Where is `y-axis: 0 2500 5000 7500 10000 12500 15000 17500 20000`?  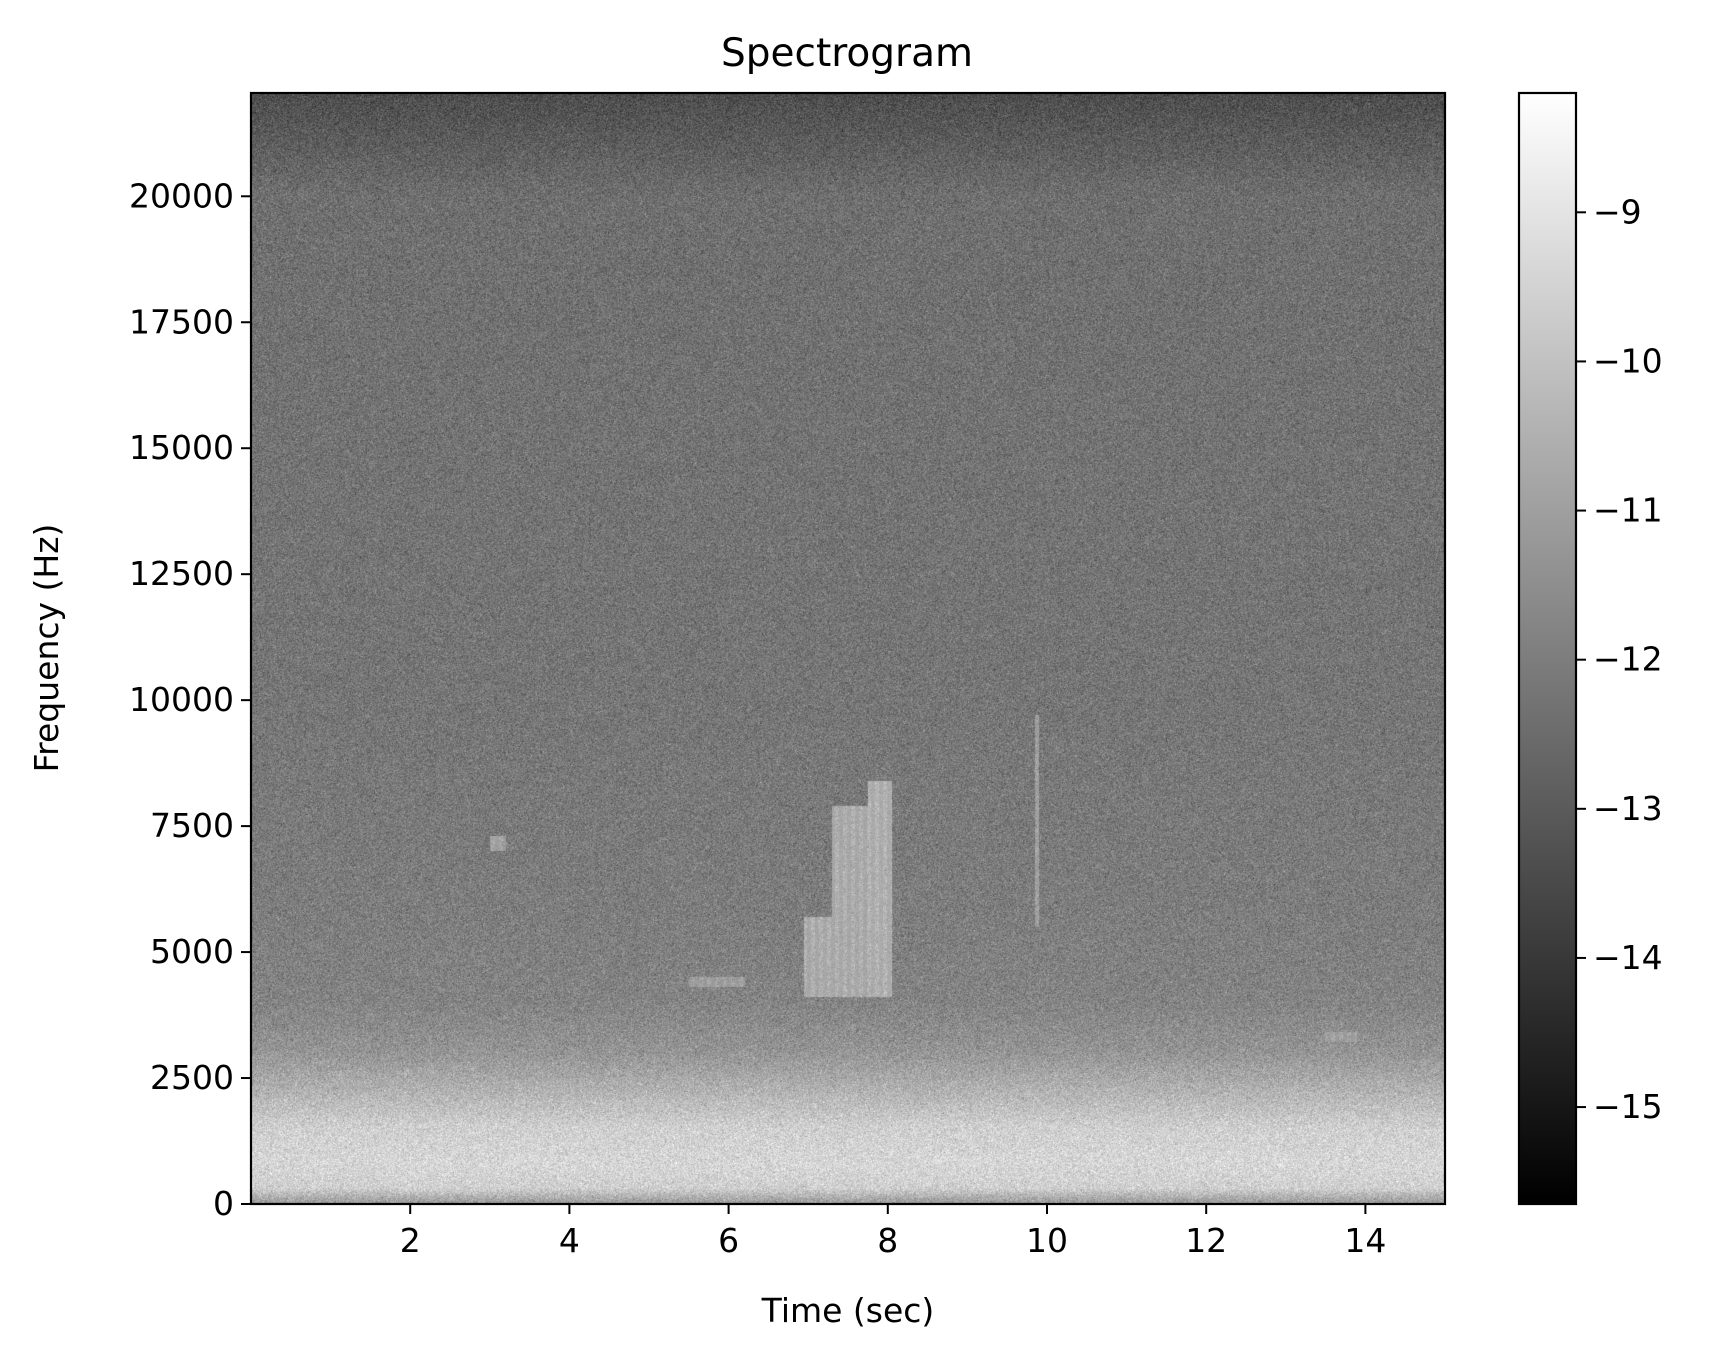
y-axis: 0 2500 5000 7500 10000 12500 15000 17500 20000 is located at coordinates (190, 699).